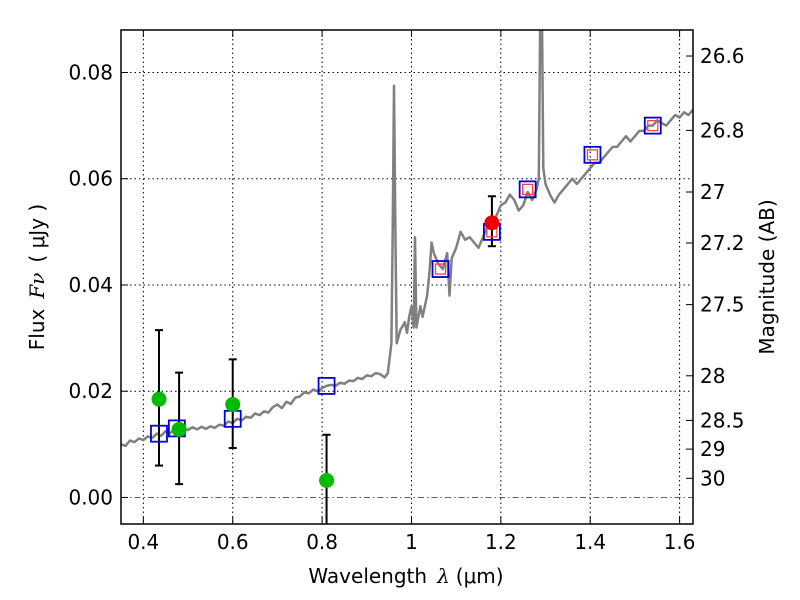 Image resolution: width=800 pixels, height=600 pixels. I want to click on y-axis-label-unit: ( μJy ), so click(37, 233).